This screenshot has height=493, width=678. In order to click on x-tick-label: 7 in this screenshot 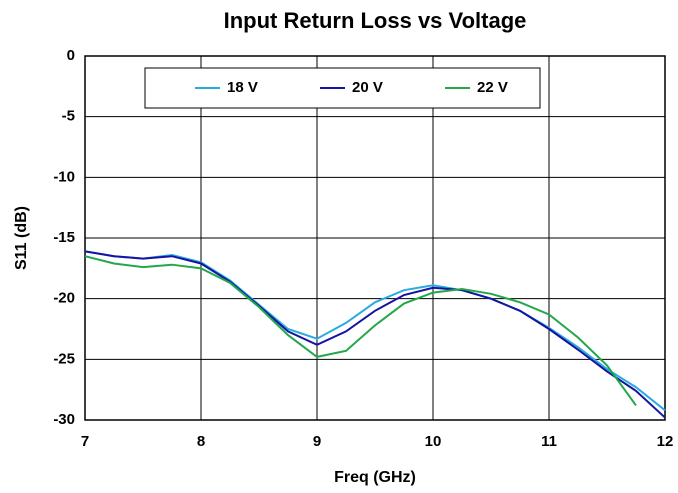, I will do `click(85, 441)`.